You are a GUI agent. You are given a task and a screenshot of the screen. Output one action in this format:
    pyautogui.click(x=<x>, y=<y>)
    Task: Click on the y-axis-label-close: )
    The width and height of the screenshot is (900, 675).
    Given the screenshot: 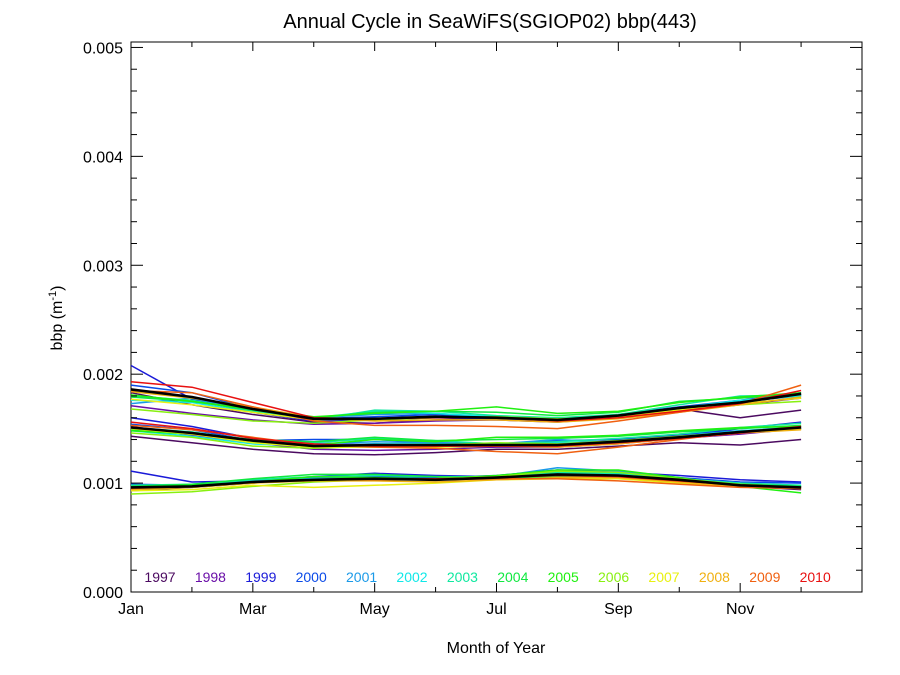 What is the action you would take?
    pyautogui.click(x=57, y=288)
    